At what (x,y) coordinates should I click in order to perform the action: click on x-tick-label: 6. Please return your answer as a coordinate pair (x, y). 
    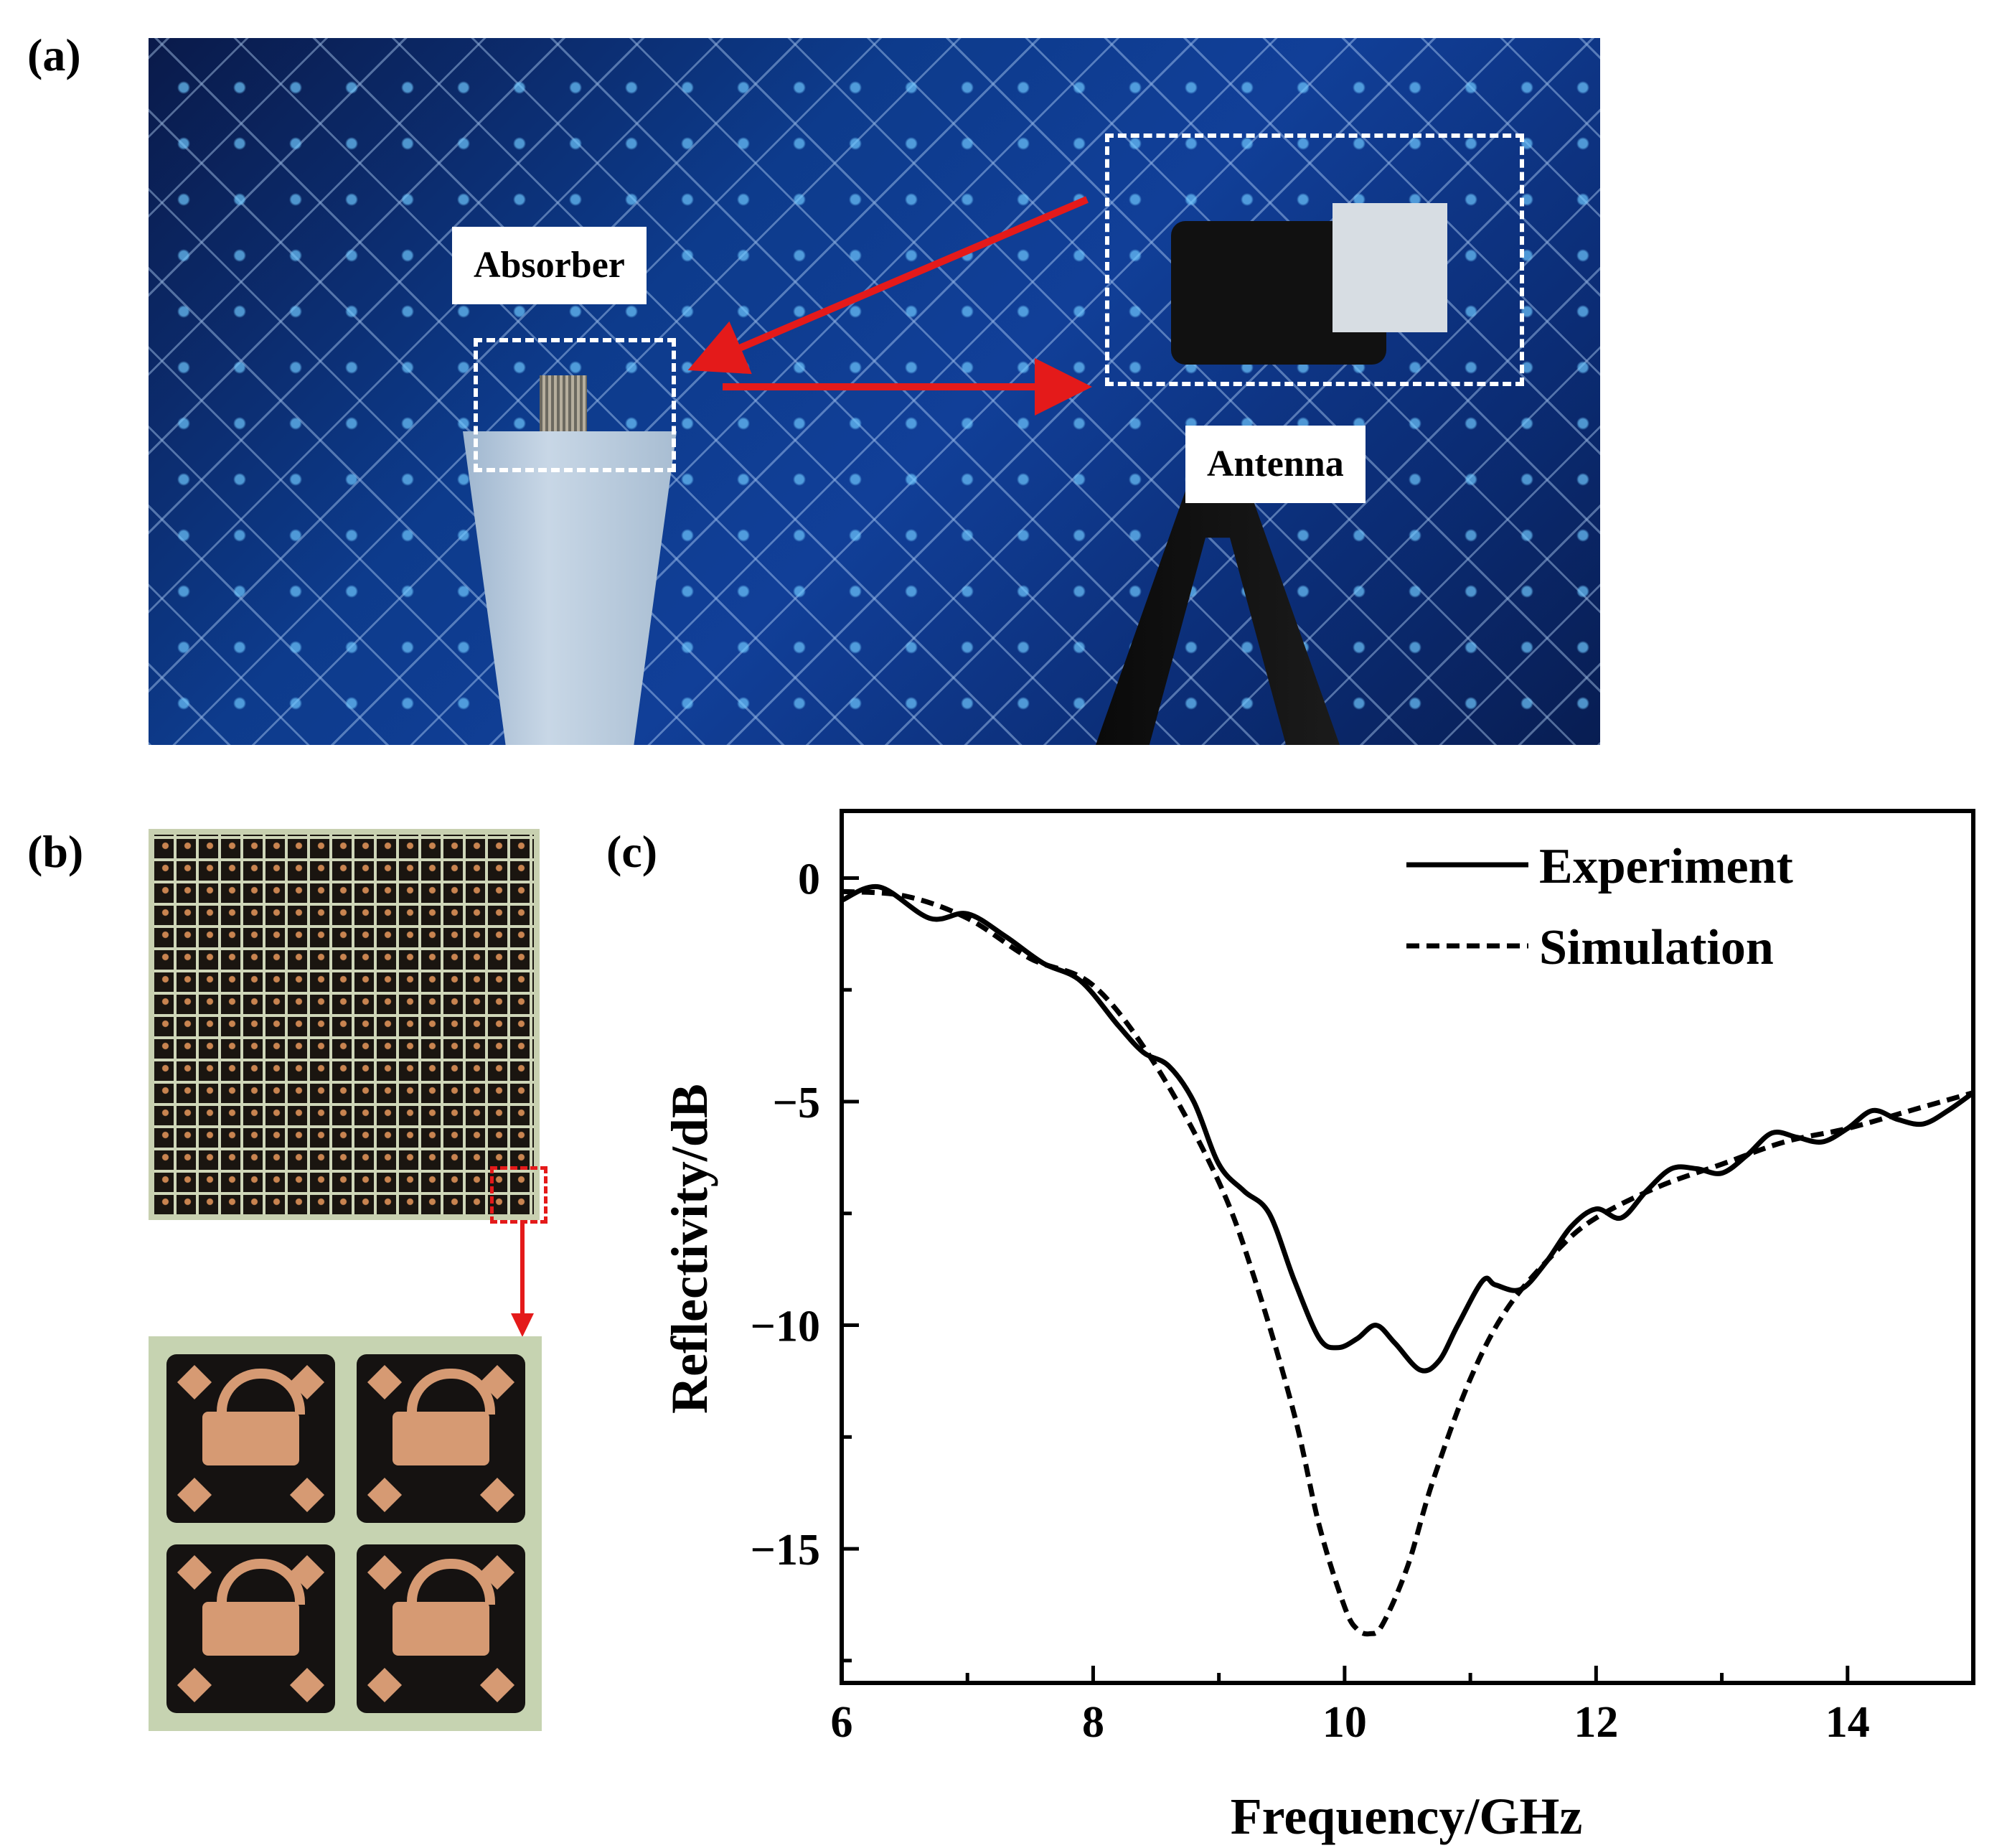
    Looking at the image, I should click on (842, 1722).